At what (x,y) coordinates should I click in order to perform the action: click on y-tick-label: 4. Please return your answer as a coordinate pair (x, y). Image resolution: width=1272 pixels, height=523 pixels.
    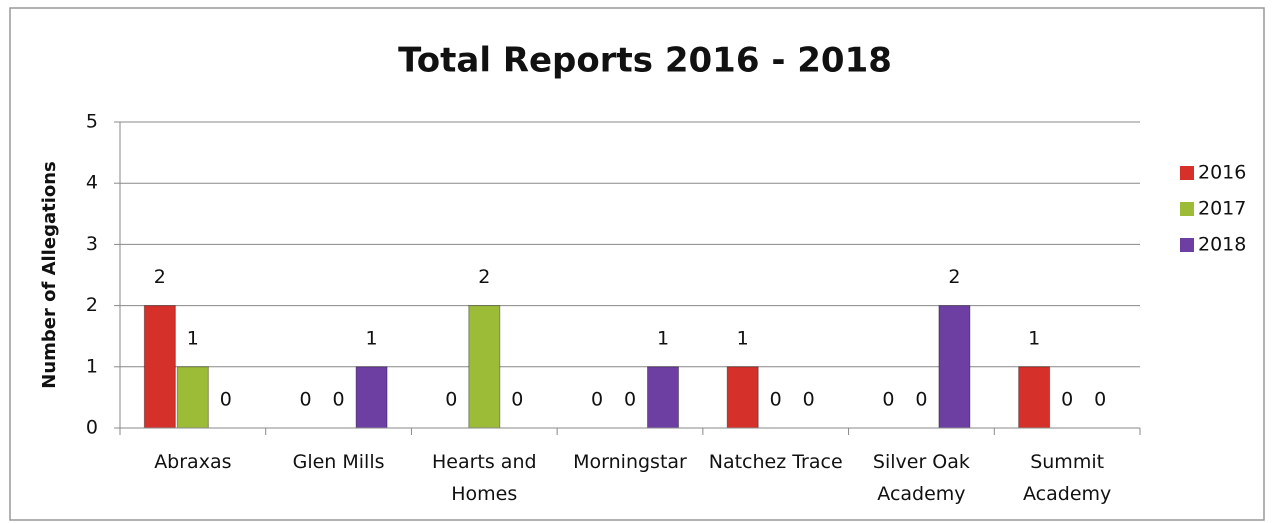
    Looking at the image, I should click on (92, 183).